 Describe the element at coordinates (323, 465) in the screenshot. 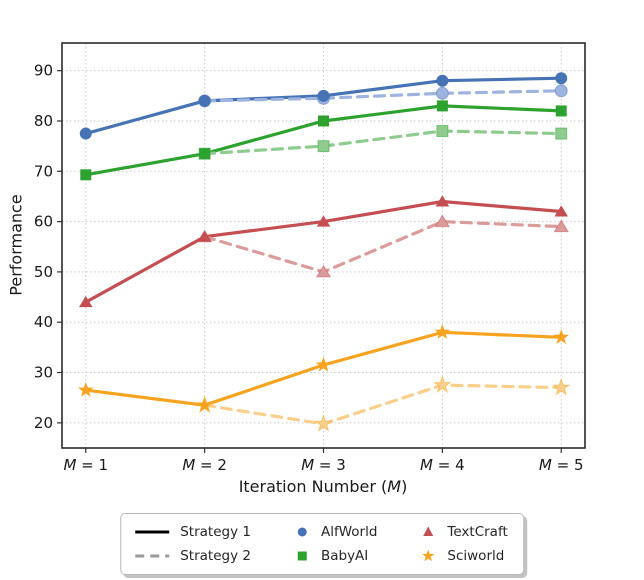

I see `x-tick-label-3: M = 3` at that location.